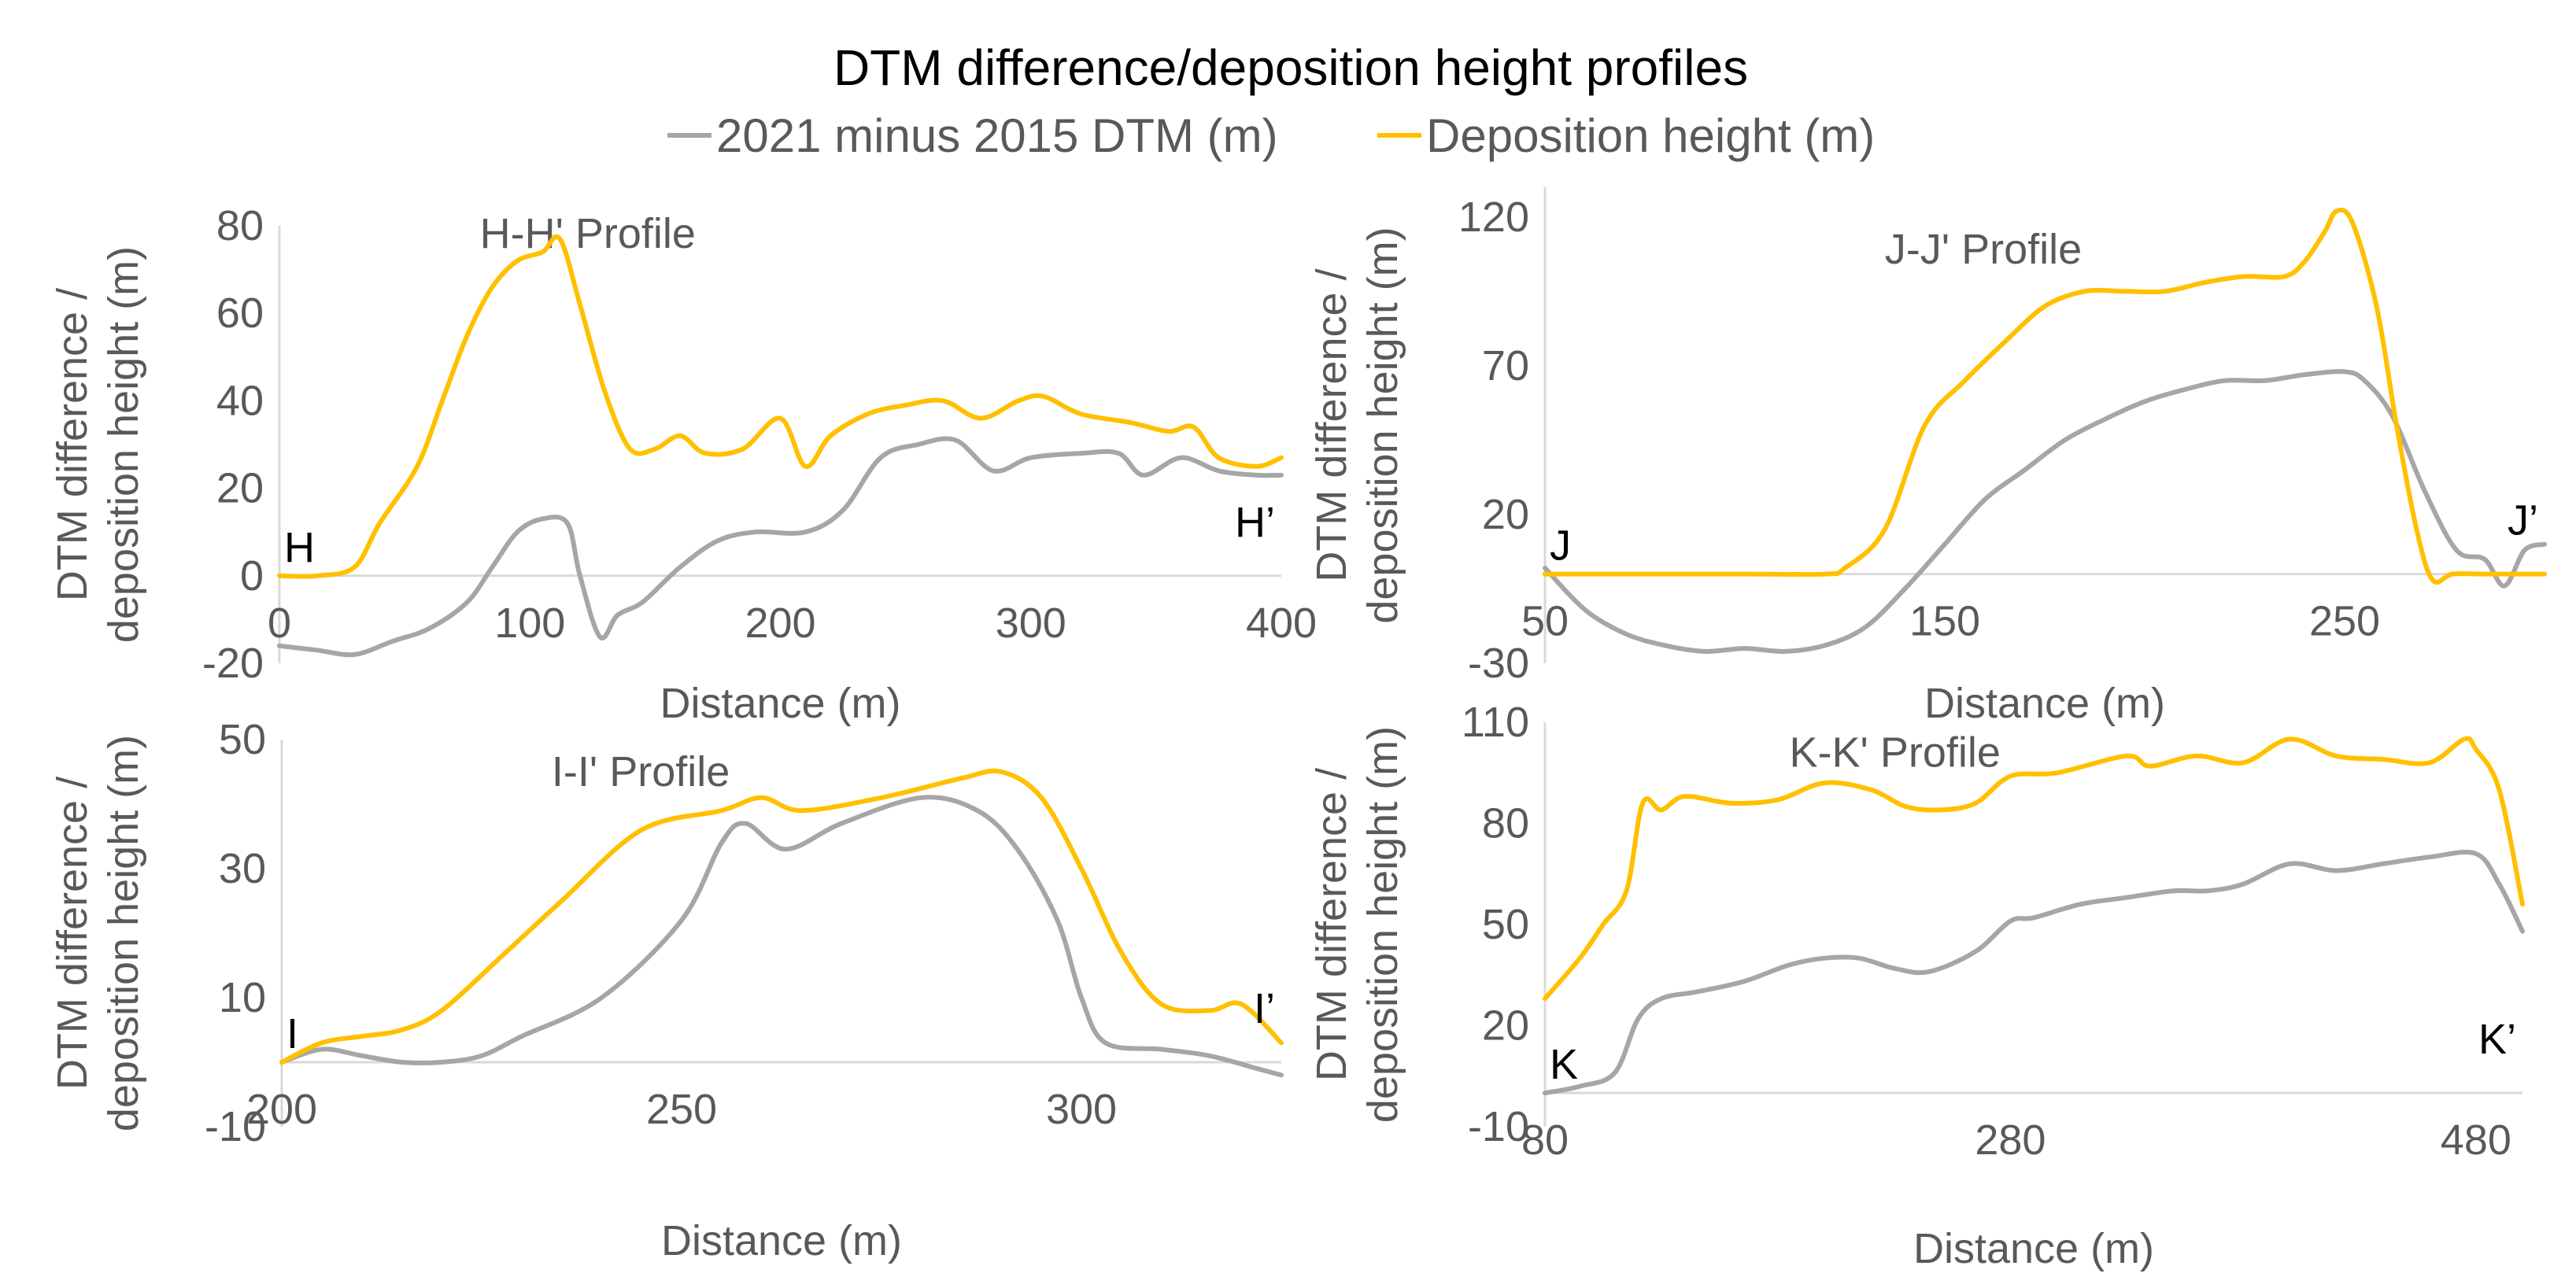 The height and width of the screenshot is (1288, 2576). Describe the element at coordinates (252, 576) in the screenshot. I see `y-tick-label: 0` at that location.